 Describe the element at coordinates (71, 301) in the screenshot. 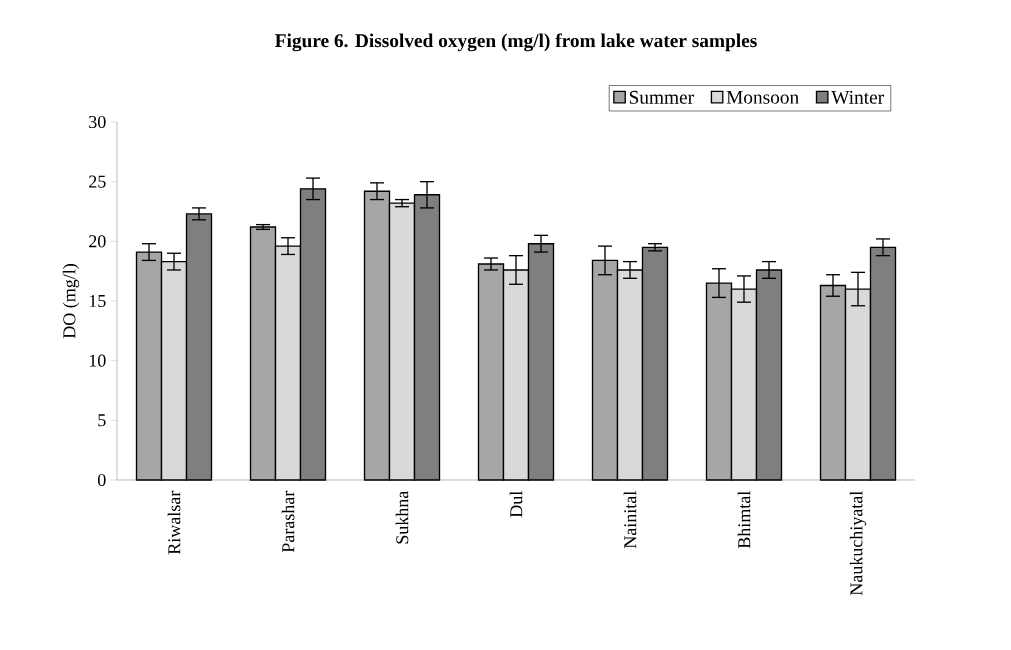

I see `y-axis-title: DO (mg/l)` at that location.